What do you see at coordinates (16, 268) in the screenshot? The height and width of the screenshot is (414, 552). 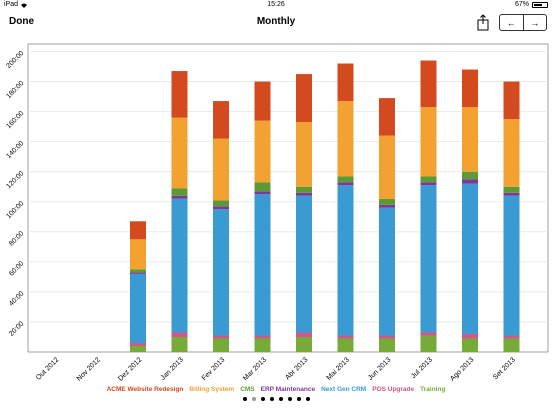 I see `y-tick-label: 60:00` at bounding box center [16, 268].